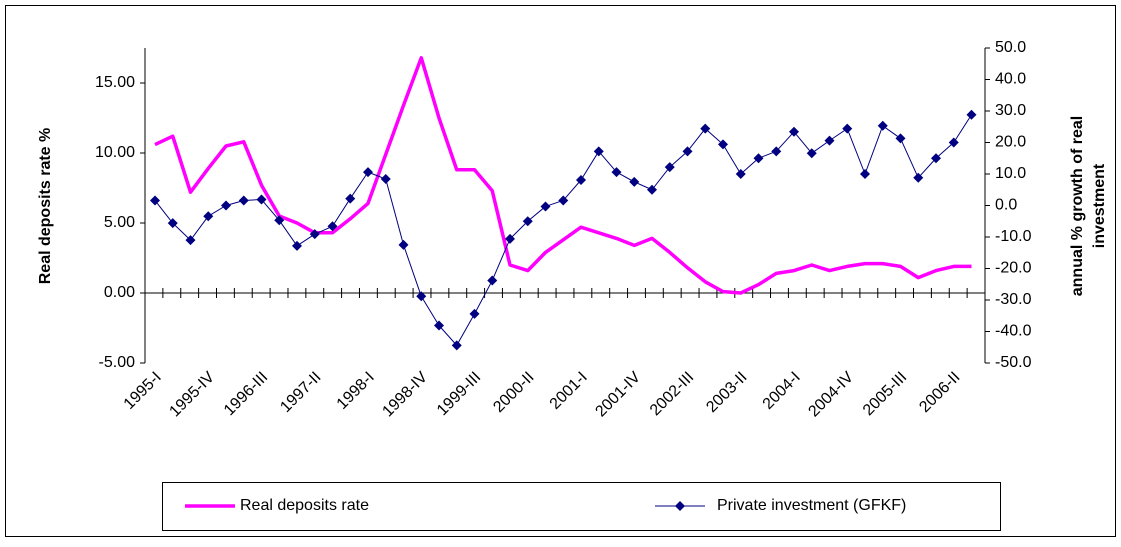 Image resolution: width=1121 pixels, height=547 pixels. Describe the element at coordinates (1010, 79) in the screenshot. I see `y2-tick-label: 40.0` at that location.